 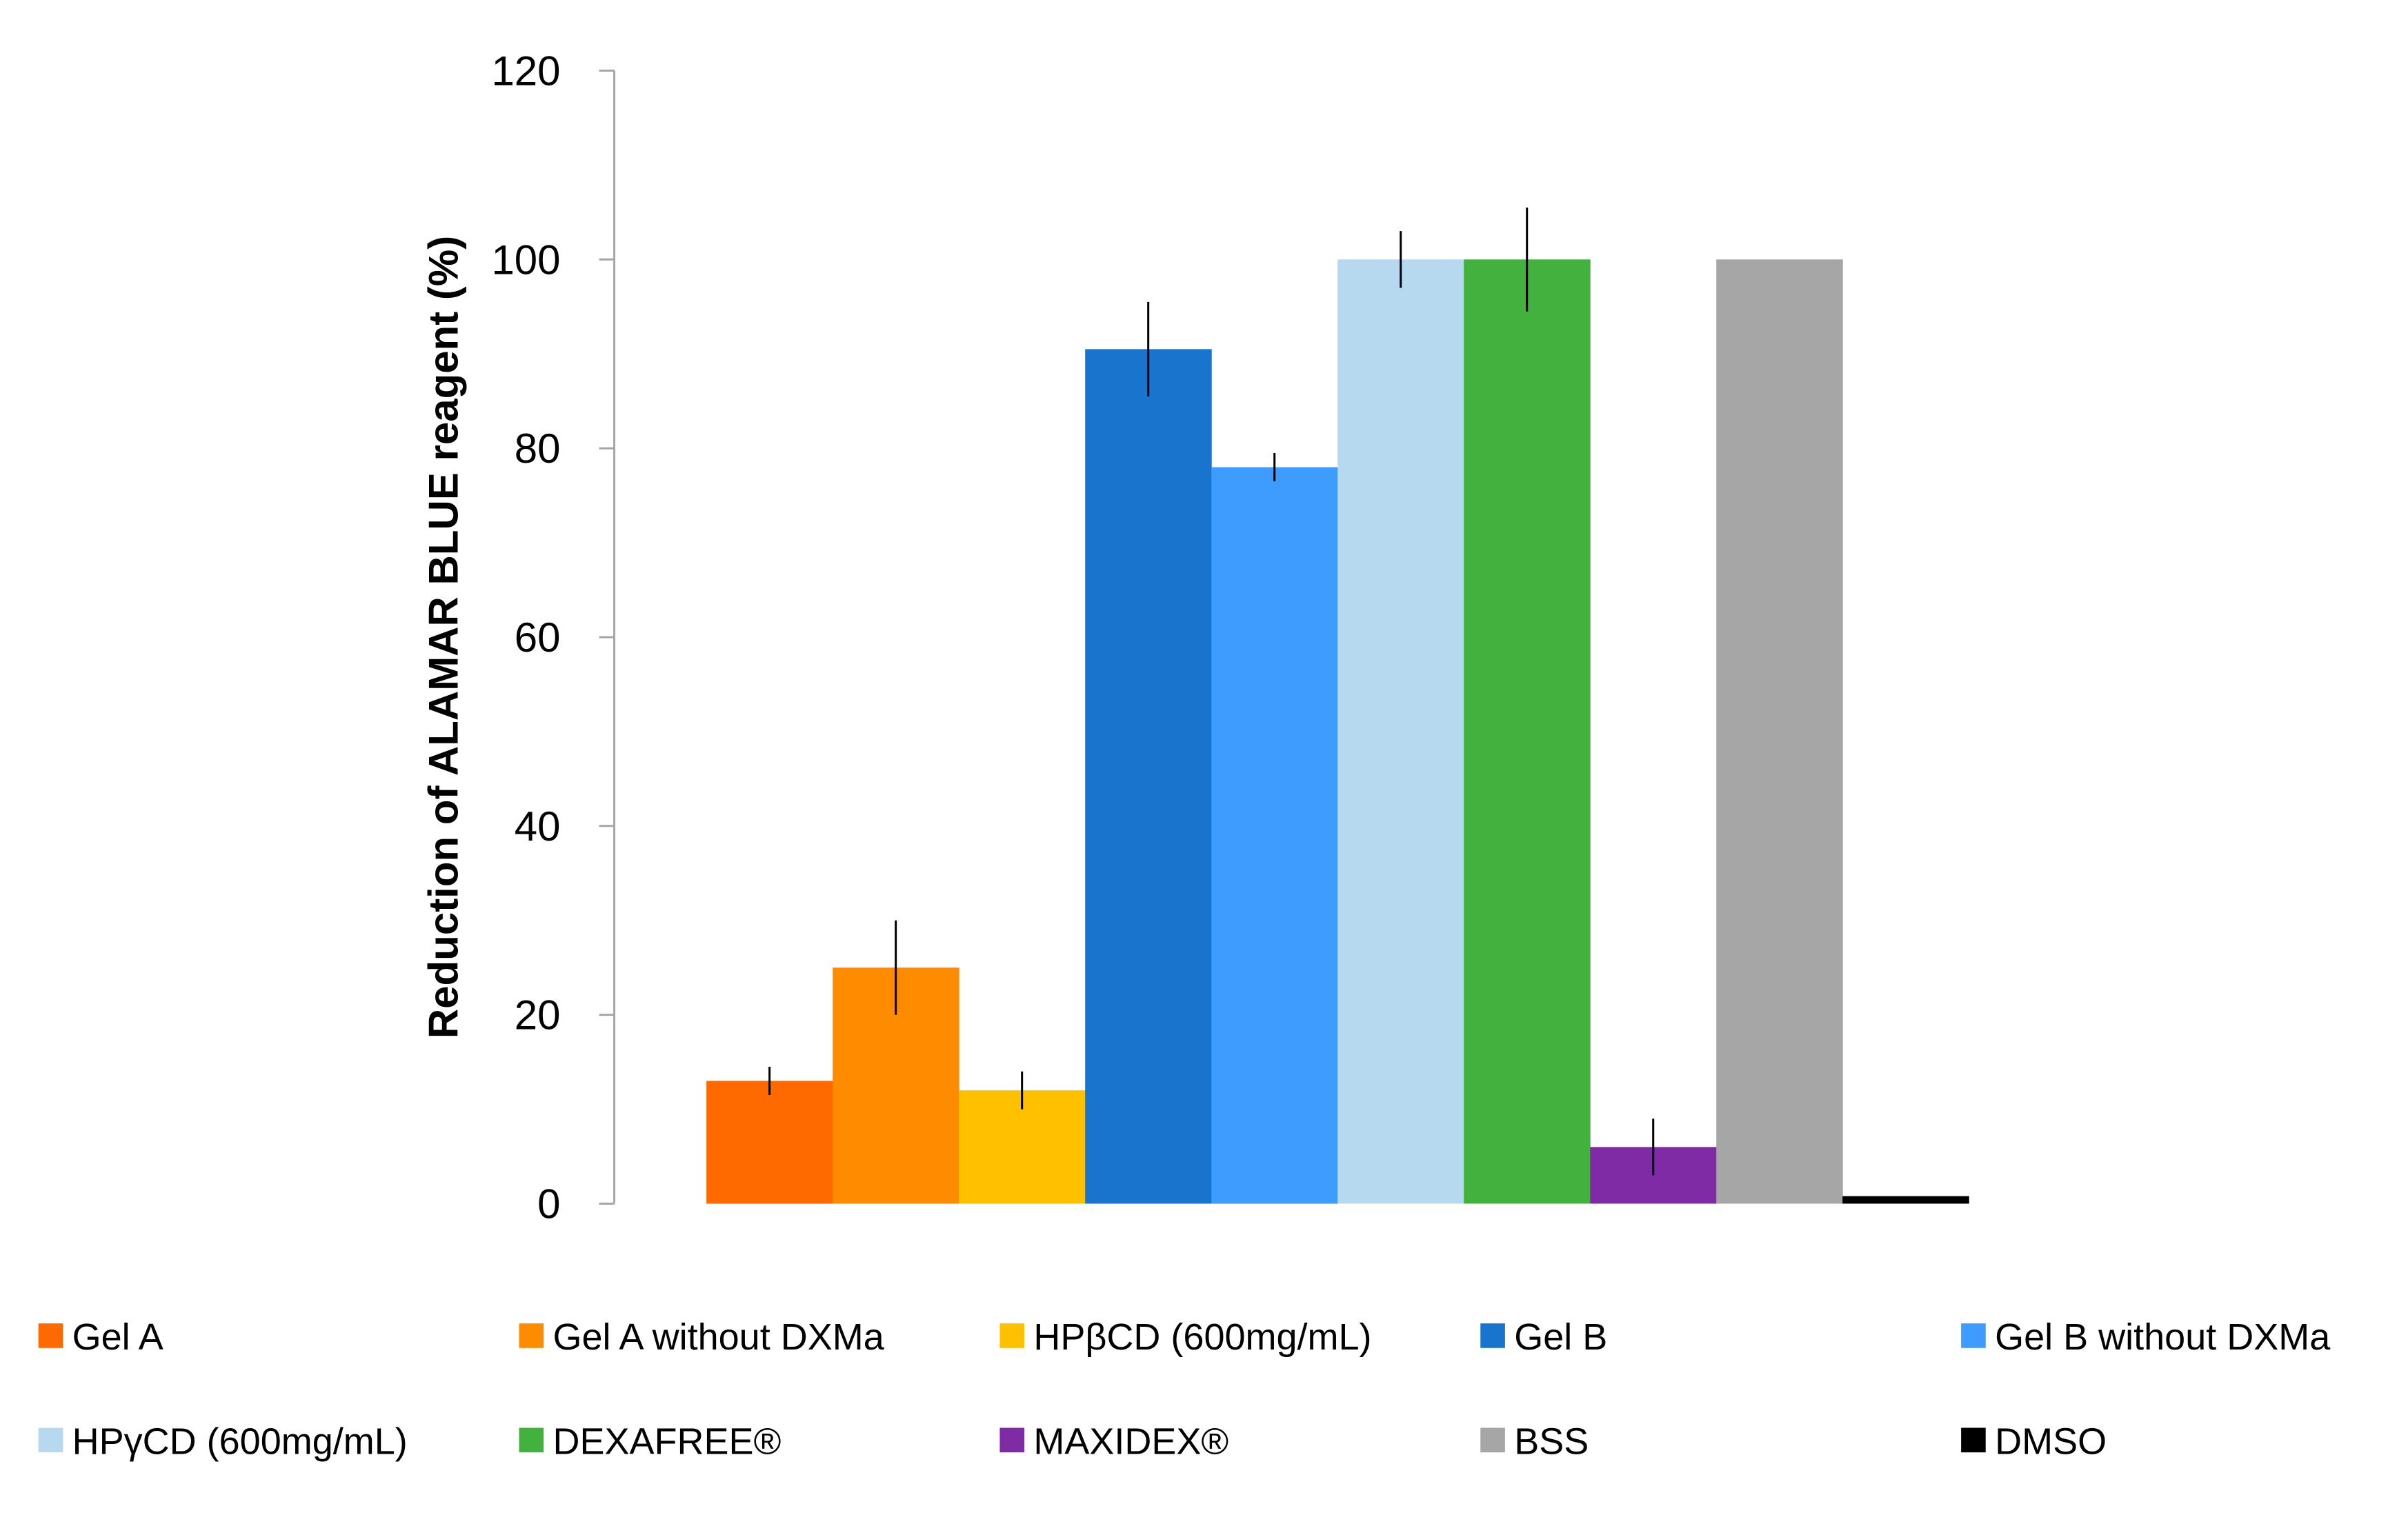 I want to click on legend-item: Gel A, so click(x=100, y=1337).